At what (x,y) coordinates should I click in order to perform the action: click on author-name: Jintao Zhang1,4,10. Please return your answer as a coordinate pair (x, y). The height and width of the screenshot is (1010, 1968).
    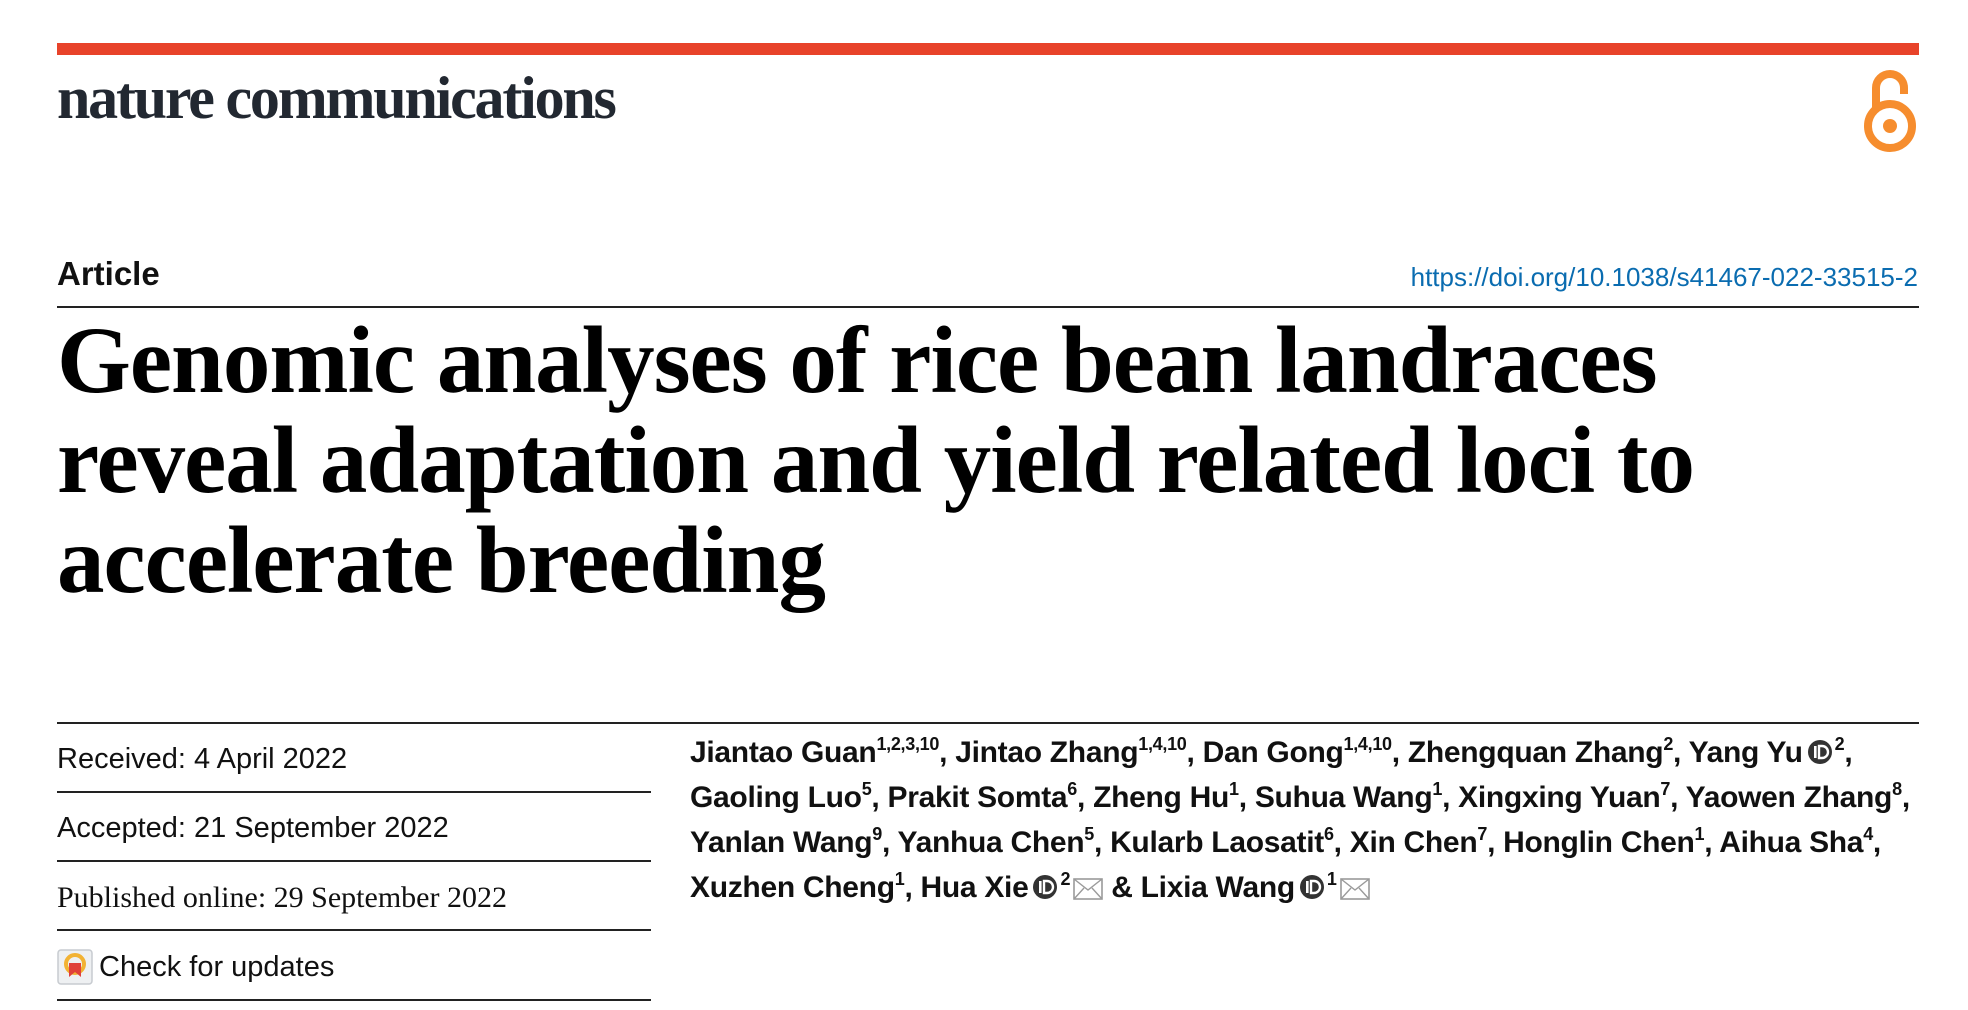
    Looking at the image, I should click on (1071, 751).